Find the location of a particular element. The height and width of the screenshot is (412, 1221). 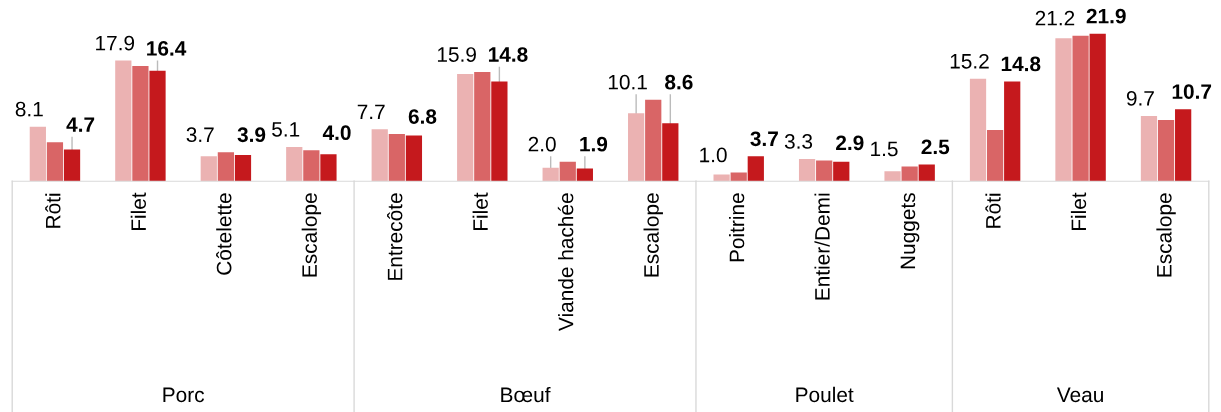

x-axis-title: Veau is located at coordinates (1079, 395).